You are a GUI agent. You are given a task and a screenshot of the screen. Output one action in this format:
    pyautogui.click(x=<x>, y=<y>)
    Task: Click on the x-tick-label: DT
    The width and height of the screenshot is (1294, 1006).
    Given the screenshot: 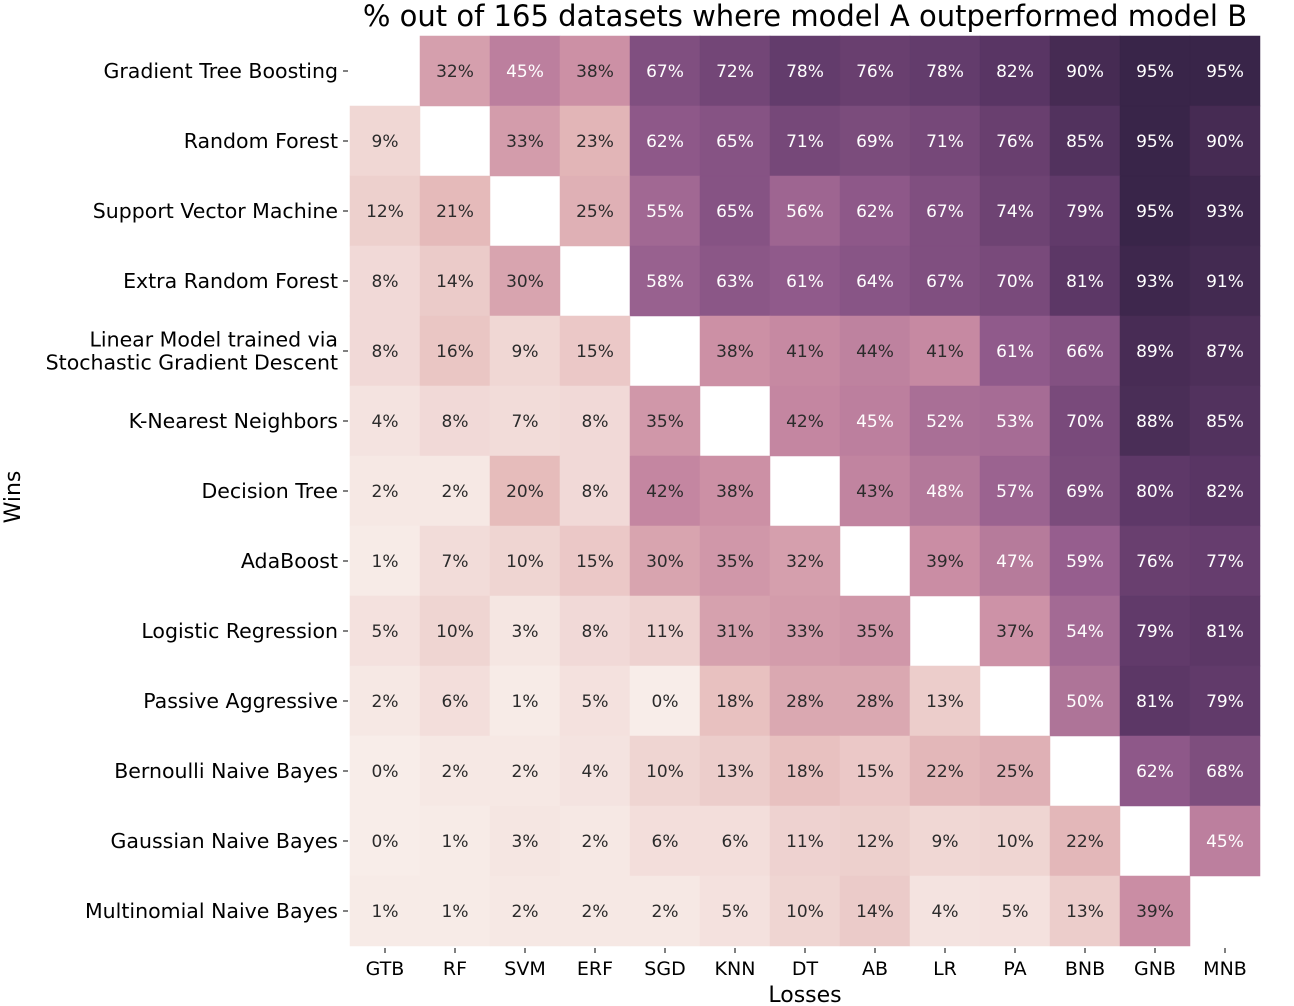 What is the action you would take?
    pyautogui.click(x=805, y=969)
    